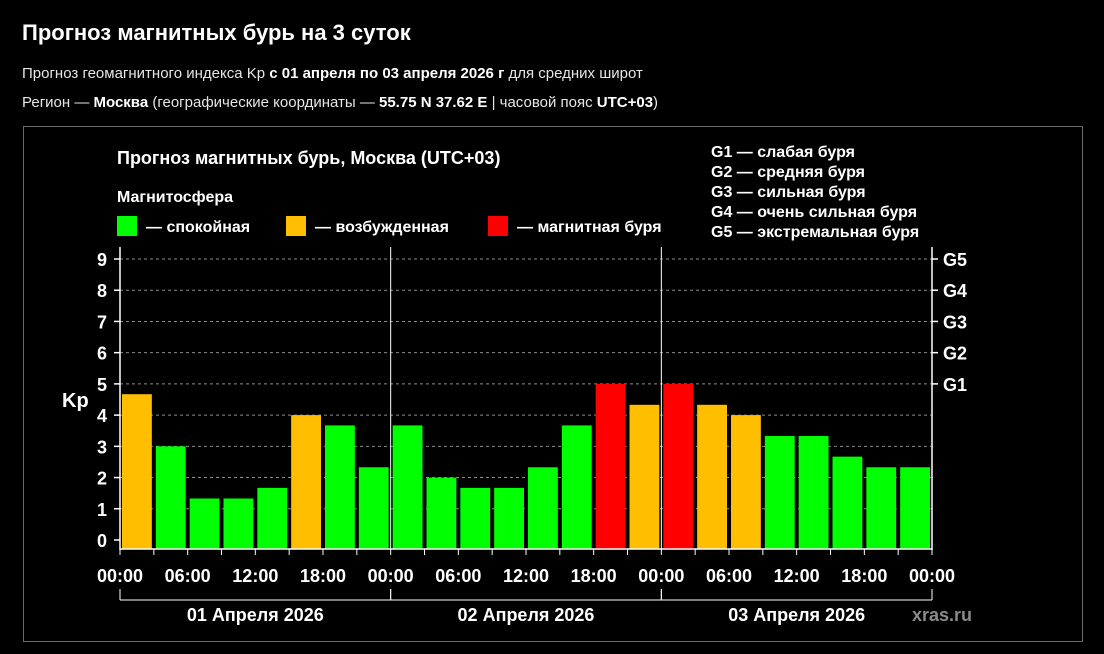  What do you see at coordinates (102, 447) in the screenshot?
I see `y-tick-label: 3` at bounding box center [102, 447].